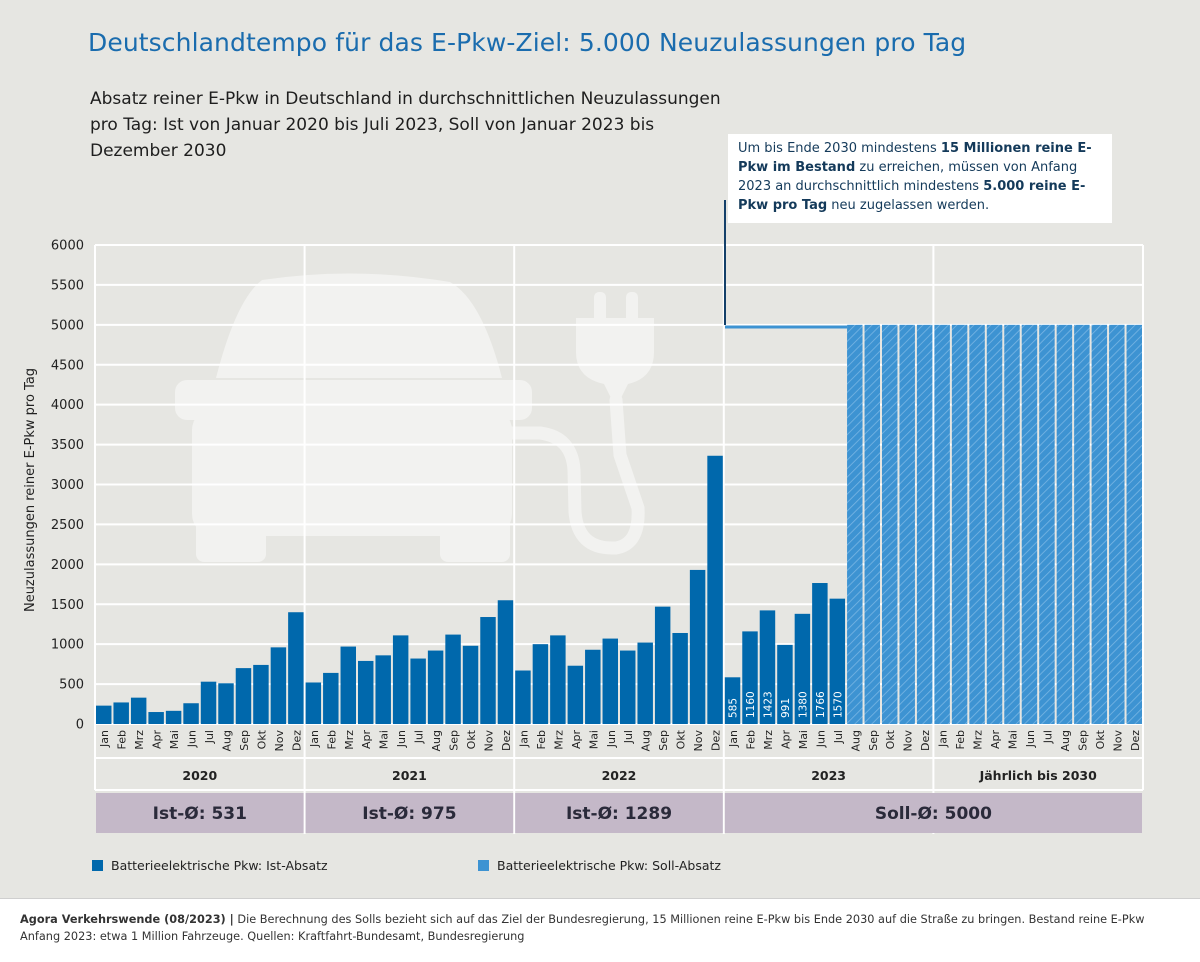 This screenshot has height=962, width=1200. Describe the element at coordinates (30, 490) in the screenshot. I see `y-axis-label: Neuzulassungen reiner E-Pkw pro Tag` at that location.